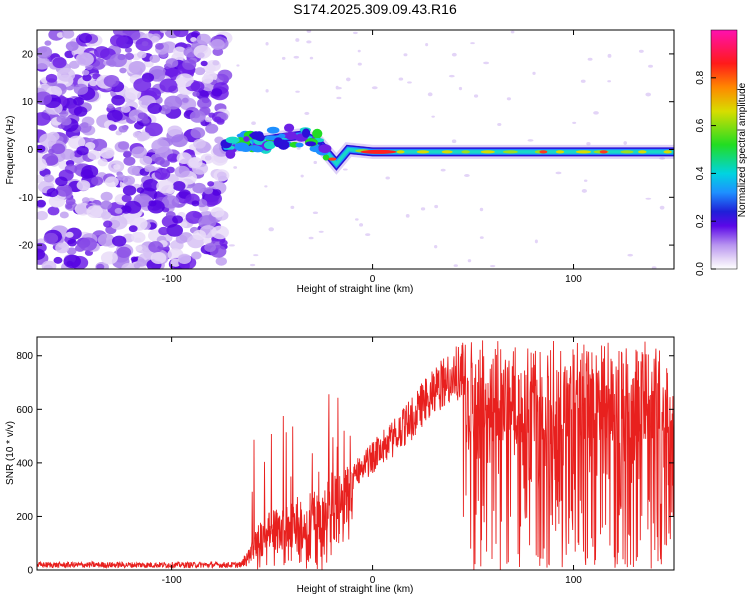 The width and height of the screenshot is (750, 600). Describe the element at coordinates (724, 149) in the screenshot. I see `colorbar-gradient` at that location.